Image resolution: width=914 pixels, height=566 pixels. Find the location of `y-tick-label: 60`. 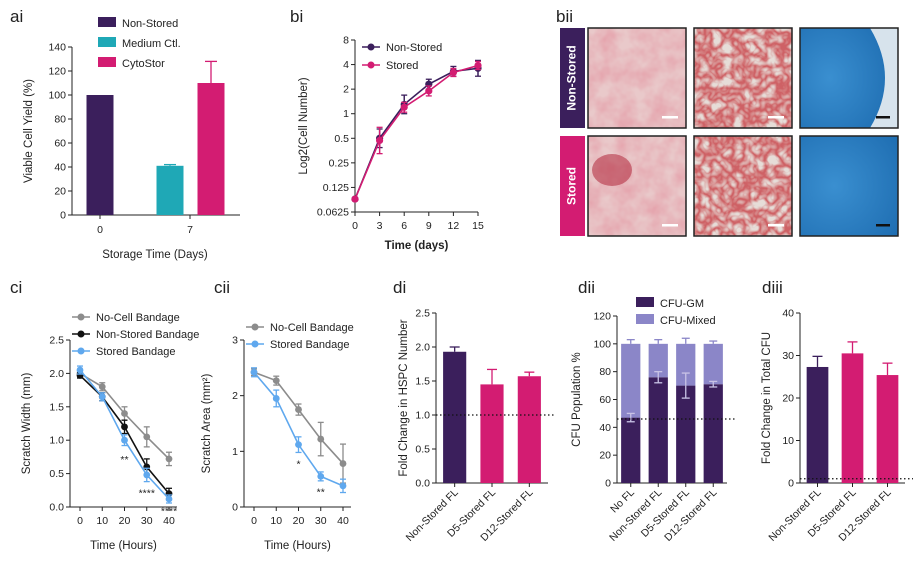

y-tick-label: 60 is located at coordinates (605, 400).